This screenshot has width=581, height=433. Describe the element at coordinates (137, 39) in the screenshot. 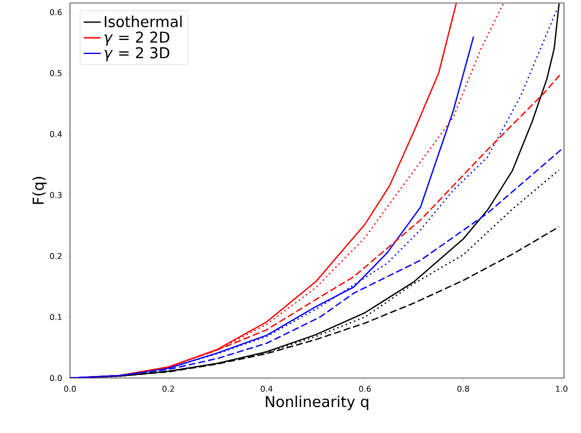

I see `legend-label: γ = 2 2D` at that location.